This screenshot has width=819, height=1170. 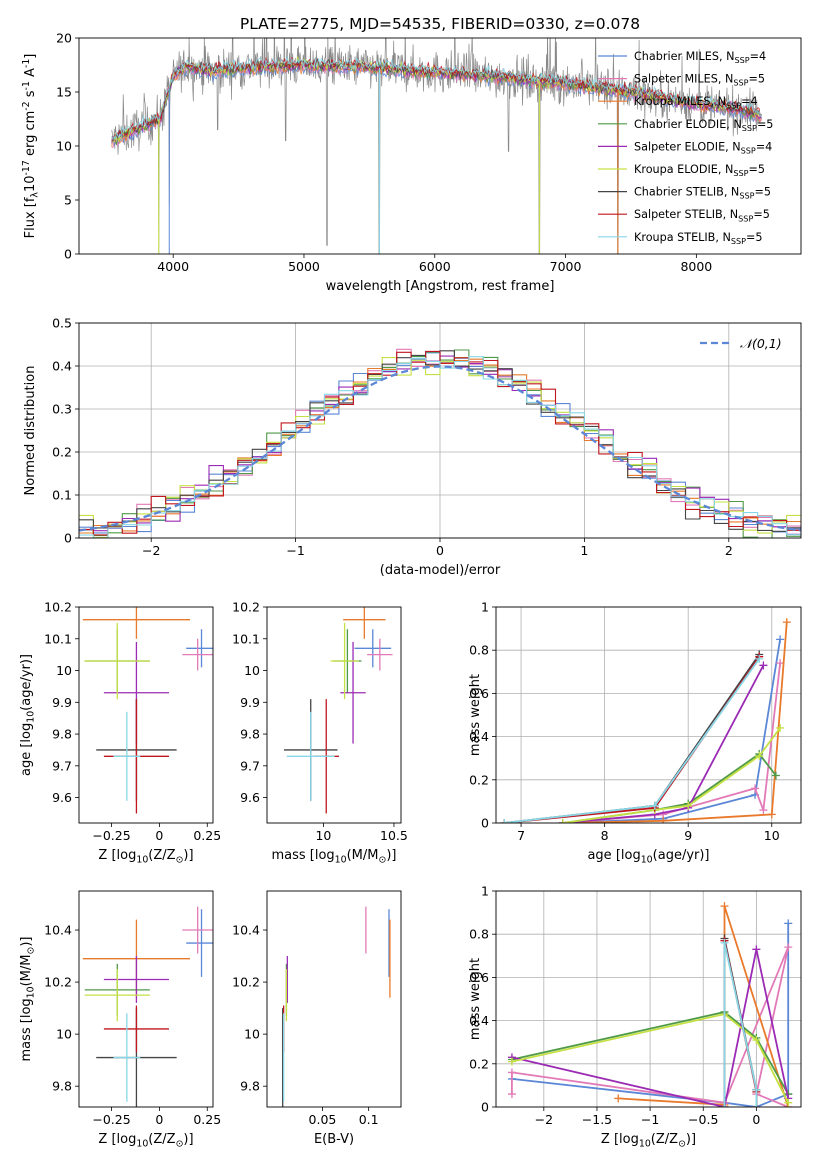 What do you see at coordinates (683, 79) in the screenshot?
I see `label-text: Salpeter MILES, N` at bounding box center [683, 79].